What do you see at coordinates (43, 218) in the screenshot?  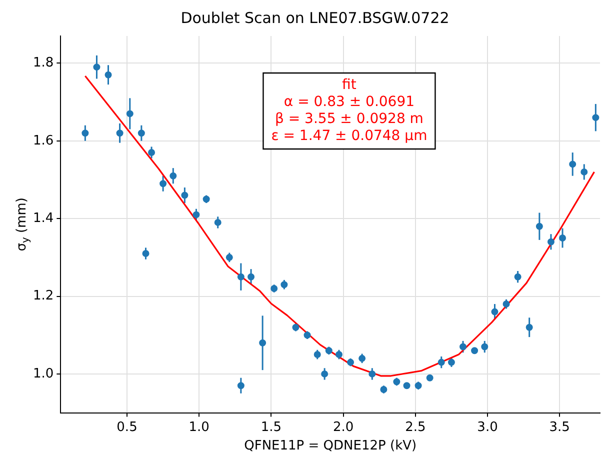 I see `y-tick-label: 1.4` at bounding box center [43, 218].